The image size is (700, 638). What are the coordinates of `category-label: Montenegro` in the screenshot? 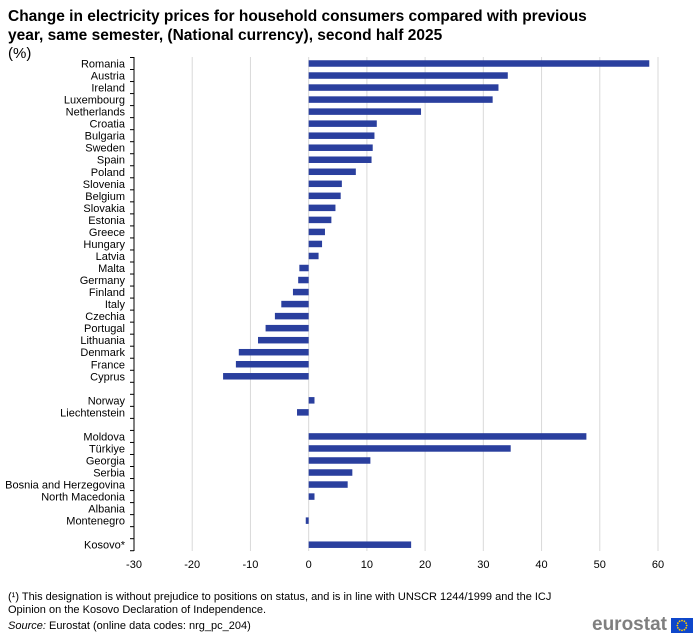 It's located at (95, 522).